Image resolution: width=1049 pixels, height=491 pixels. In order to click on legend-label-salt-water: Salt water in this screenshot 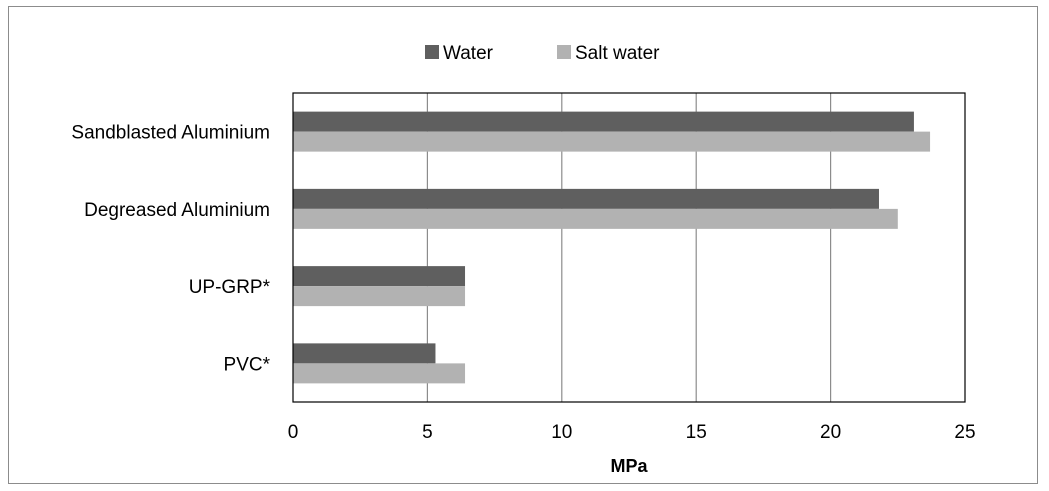, I will do `click(617, 53)`.